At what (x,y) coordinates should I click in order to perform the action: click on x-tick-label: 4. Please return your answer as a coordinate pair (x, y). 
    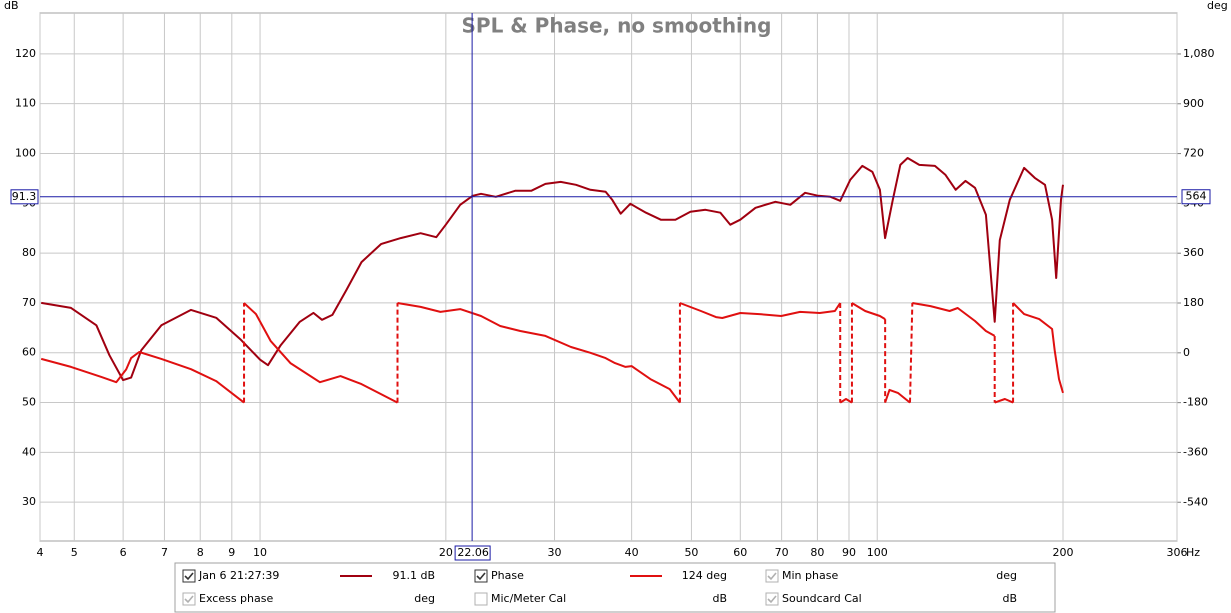
    Looking at the image, I should click on (40, 552).